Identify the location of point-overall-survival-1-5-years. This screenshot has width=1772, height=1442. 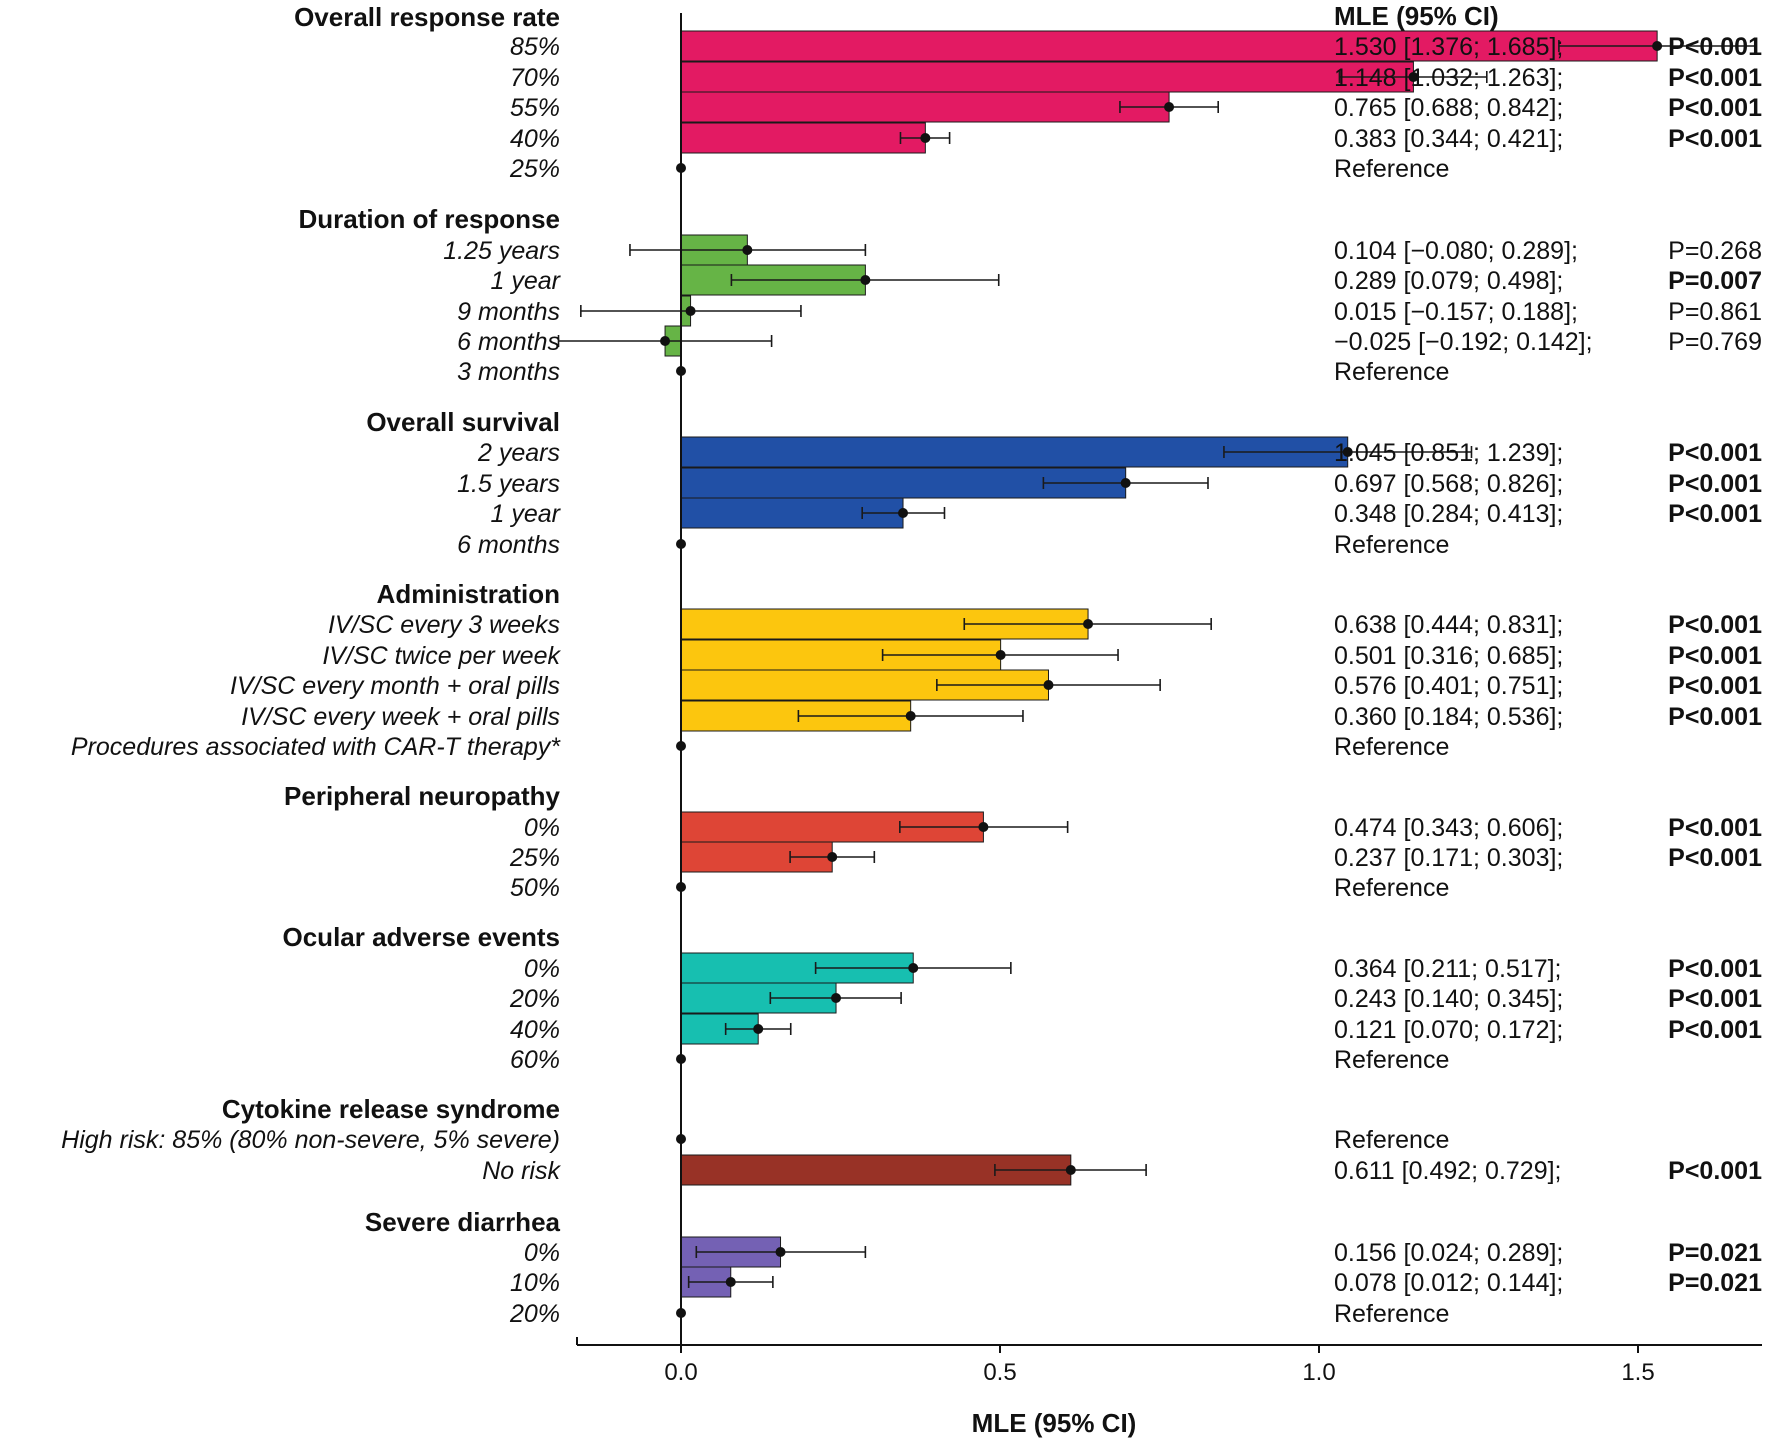
(1125, 483).